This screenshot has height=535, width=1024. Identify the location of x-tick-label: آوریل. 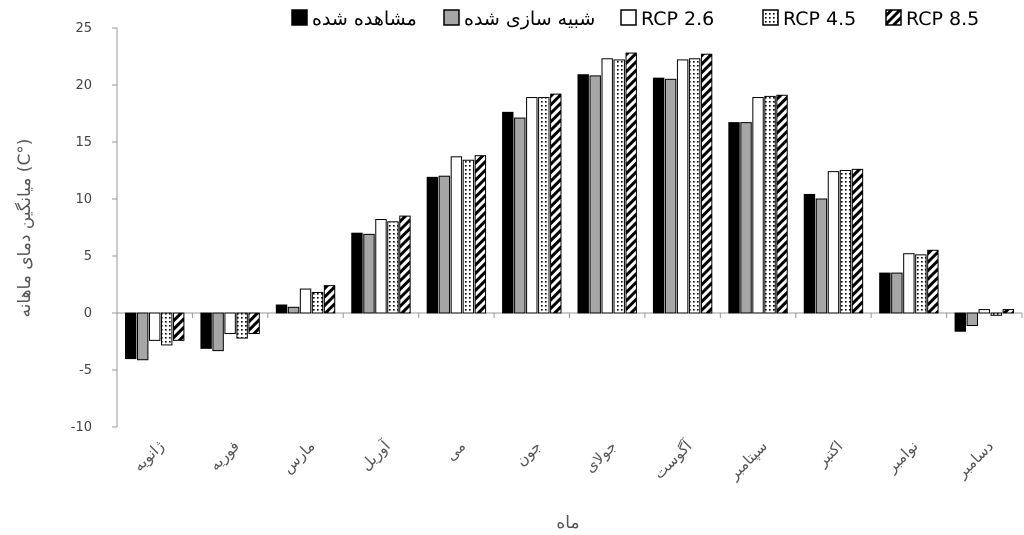
(375, 455).